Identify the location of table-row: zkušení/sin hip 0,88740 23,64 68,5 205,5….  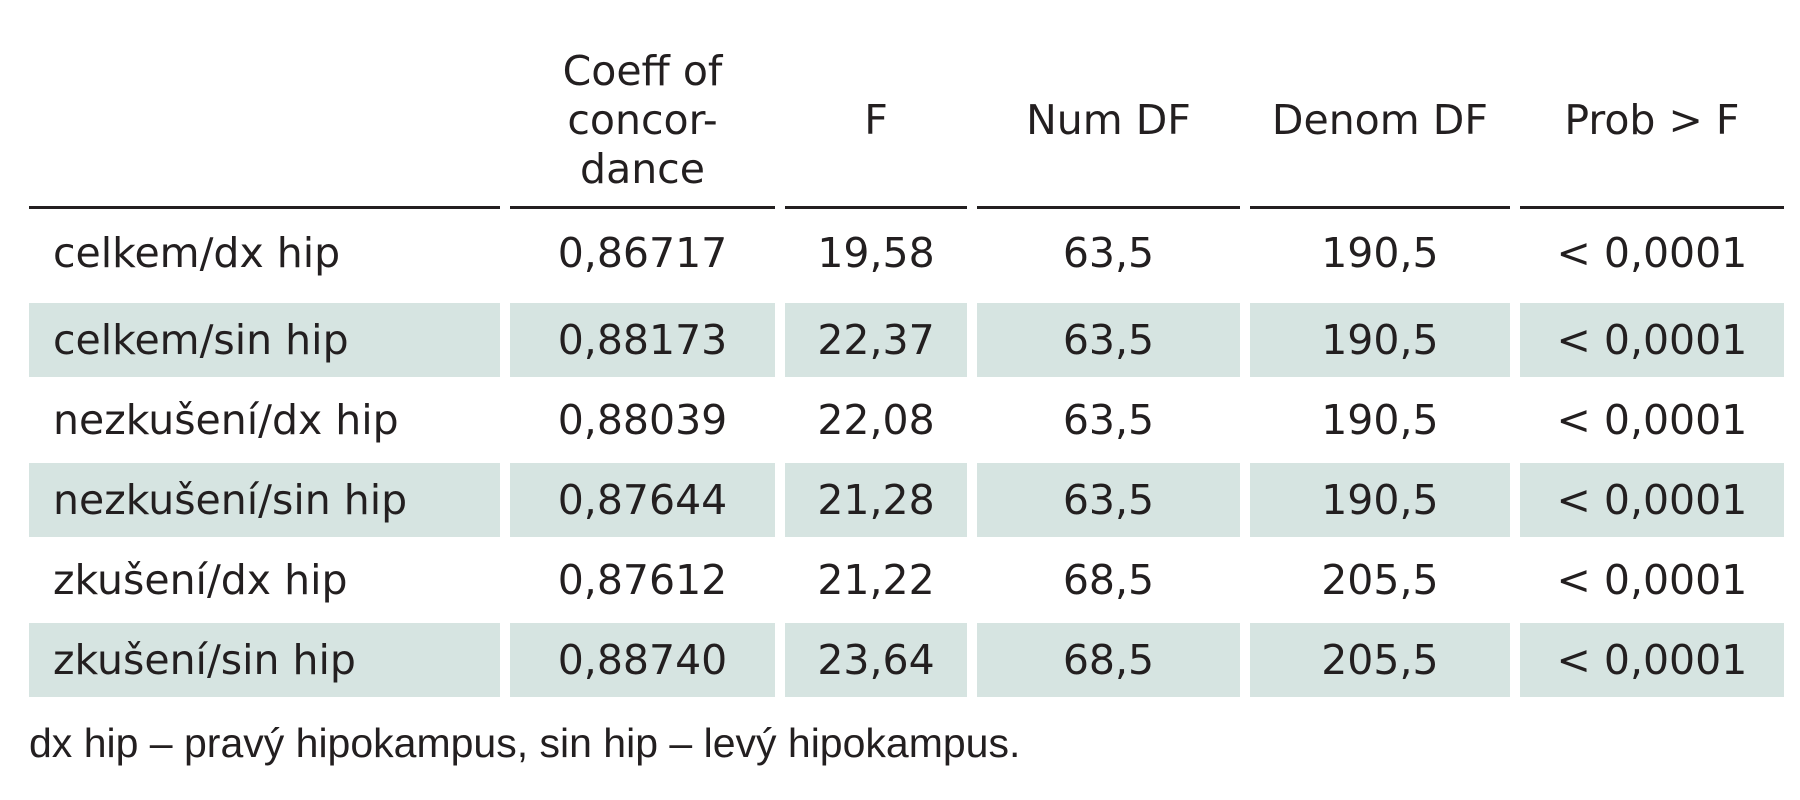
(906, 657).